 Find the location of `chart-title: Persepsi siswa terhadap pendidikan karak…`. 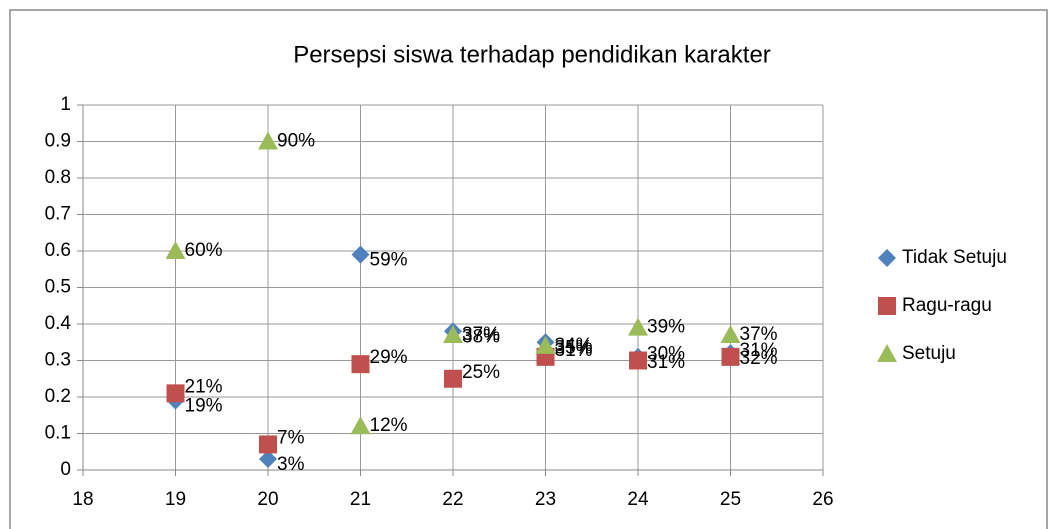

chart-title: Persepsi siswa terhadap pendidikan karak… is located at coordinates (532, 54).